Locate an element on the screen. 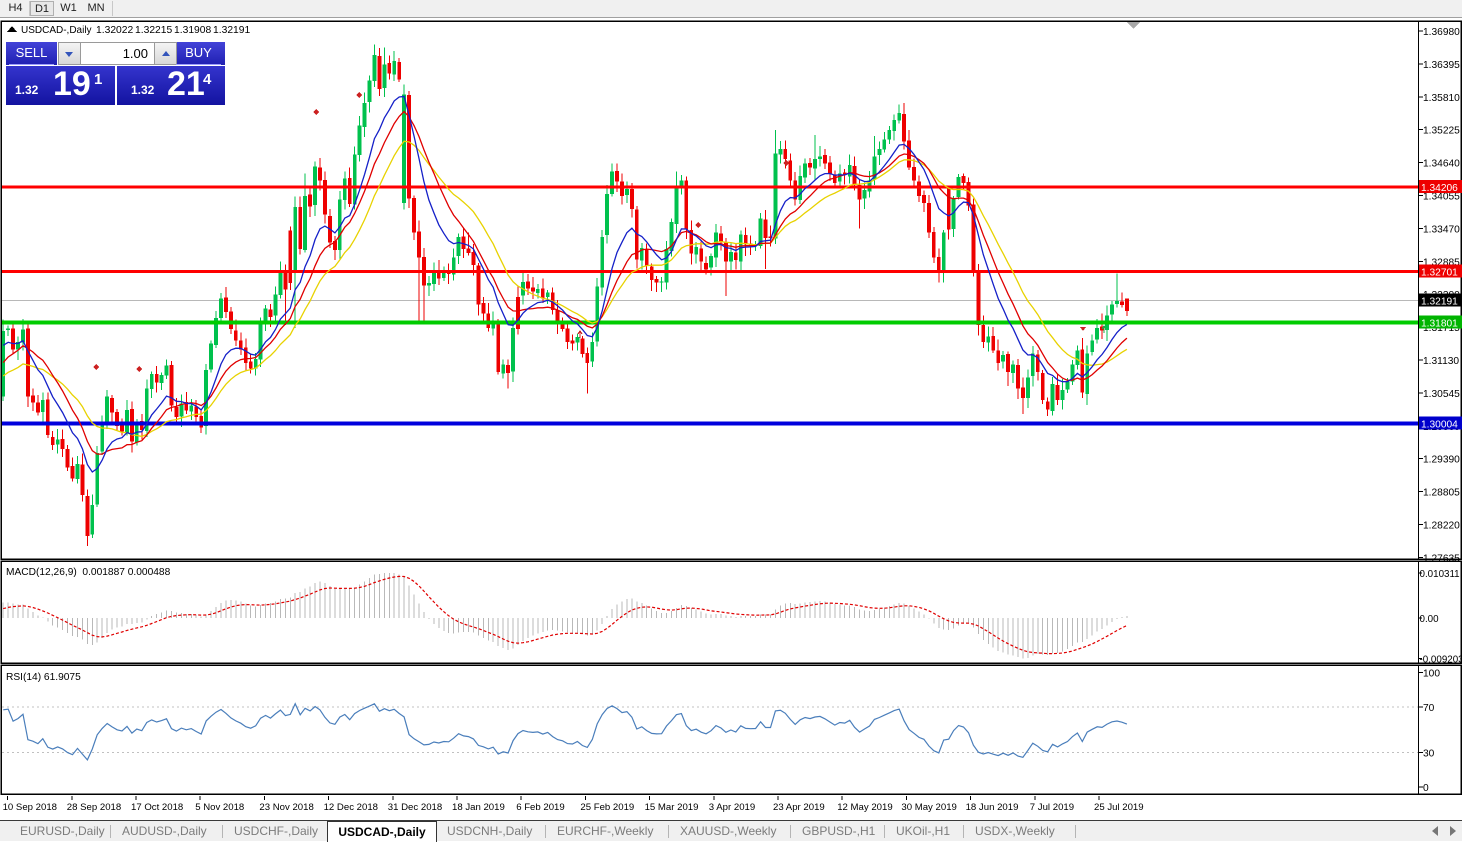 The width and height of the screenshot is (1462, 842). svg-text: 0 is located at coordinates (1426, 788).